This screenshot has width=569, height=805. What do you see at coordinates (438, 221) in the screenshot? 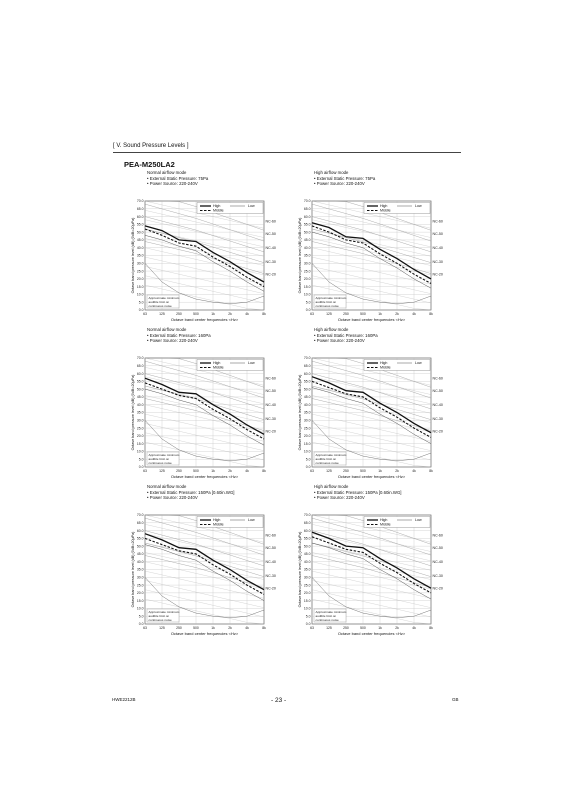
I see `nc-label: NC-60` at bounding box center [438, 221].